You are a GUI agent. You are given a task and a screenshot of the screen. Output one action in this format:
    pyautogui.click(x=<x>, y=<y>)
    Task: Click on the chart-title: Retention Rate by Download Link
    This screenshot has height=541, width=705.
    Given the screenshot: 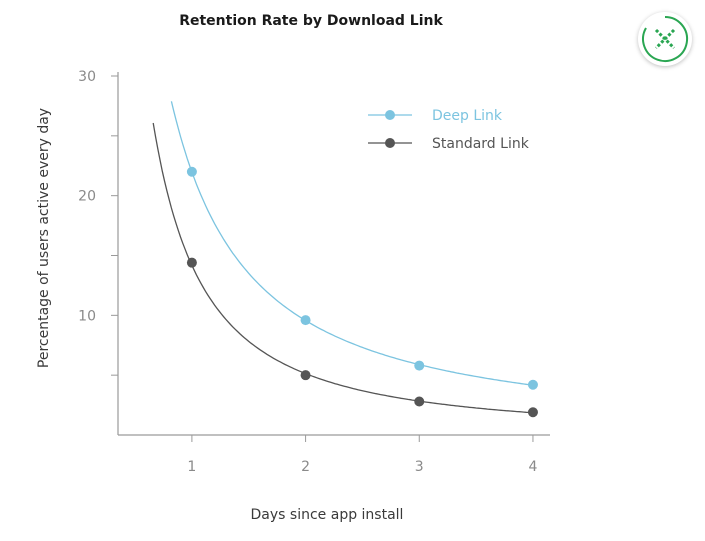 What is the action you would take?
    pyautogui.click(x=311, y=21)
    